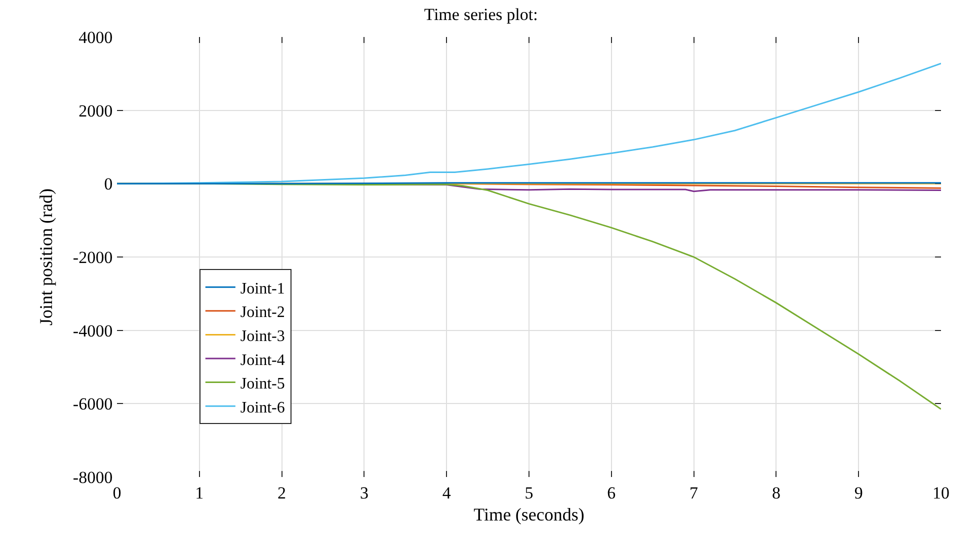  I want to click on y-tick-label: -8000, so click(92, 477).